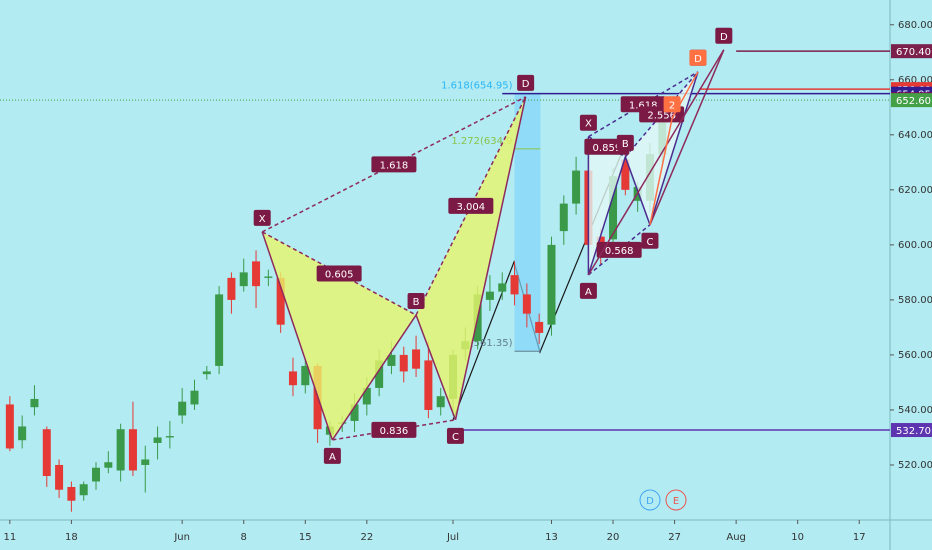 Image resolution: width=932 pixels, height=550 pixels. I want to click on y-tick-label: 660.00, so click(915, 80).